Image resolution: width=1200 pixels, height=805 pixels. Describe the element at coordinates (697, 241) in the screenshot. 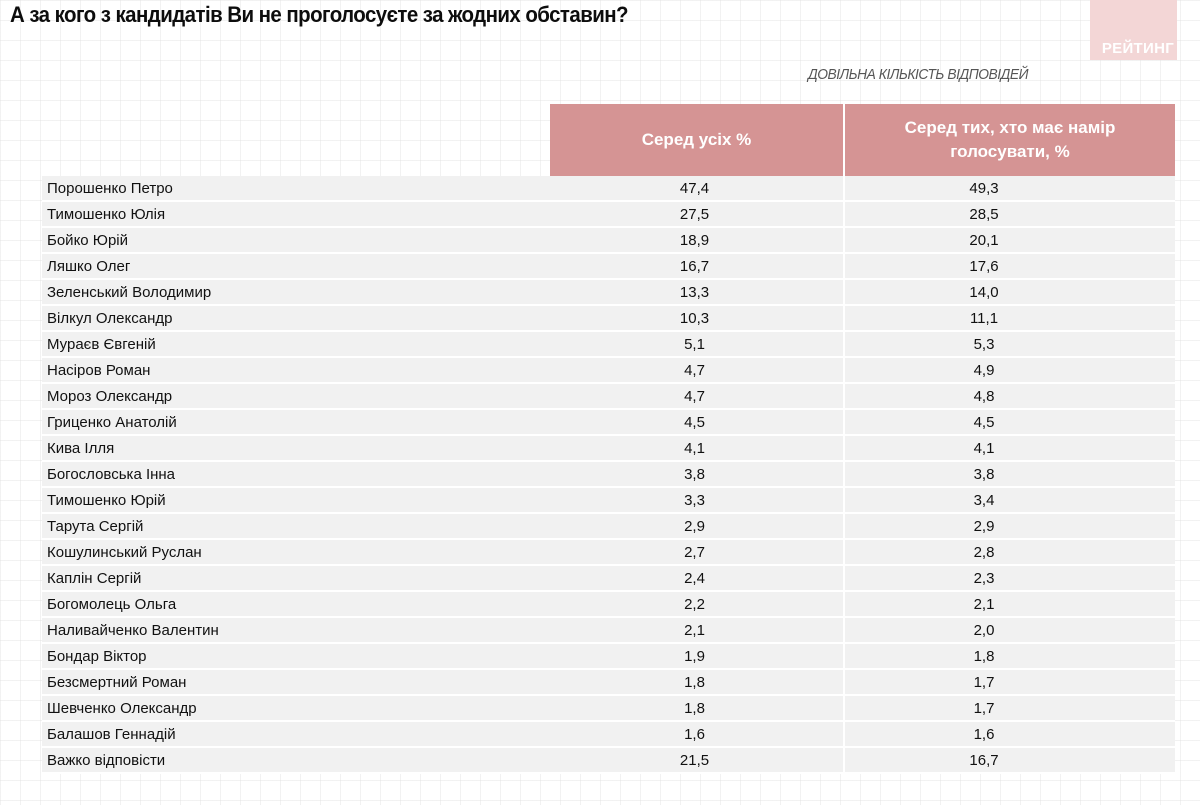

I see `value-all: 18,9` at that location.